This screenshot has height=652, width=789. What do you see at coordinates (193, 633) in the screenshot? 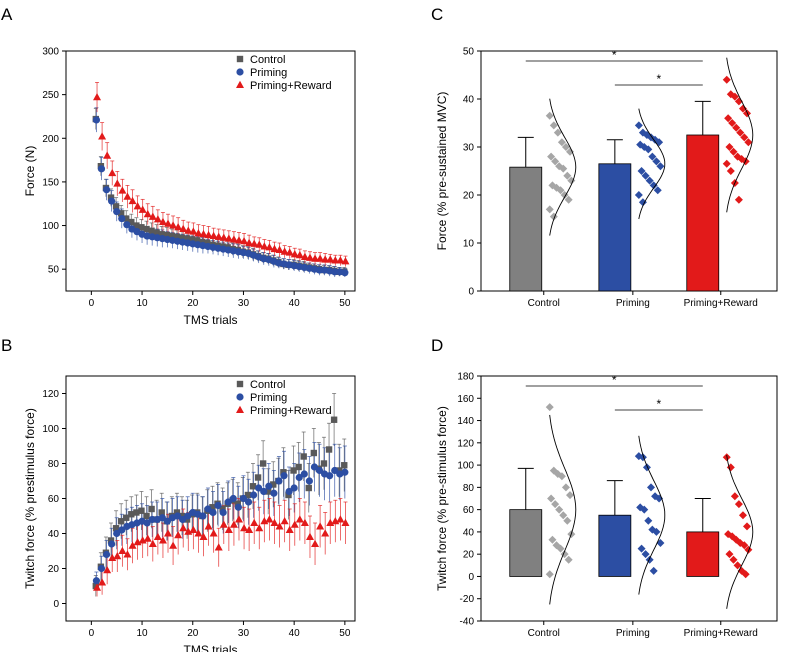
I see `x-tick-label: 20` at bounding box center [193, 633].